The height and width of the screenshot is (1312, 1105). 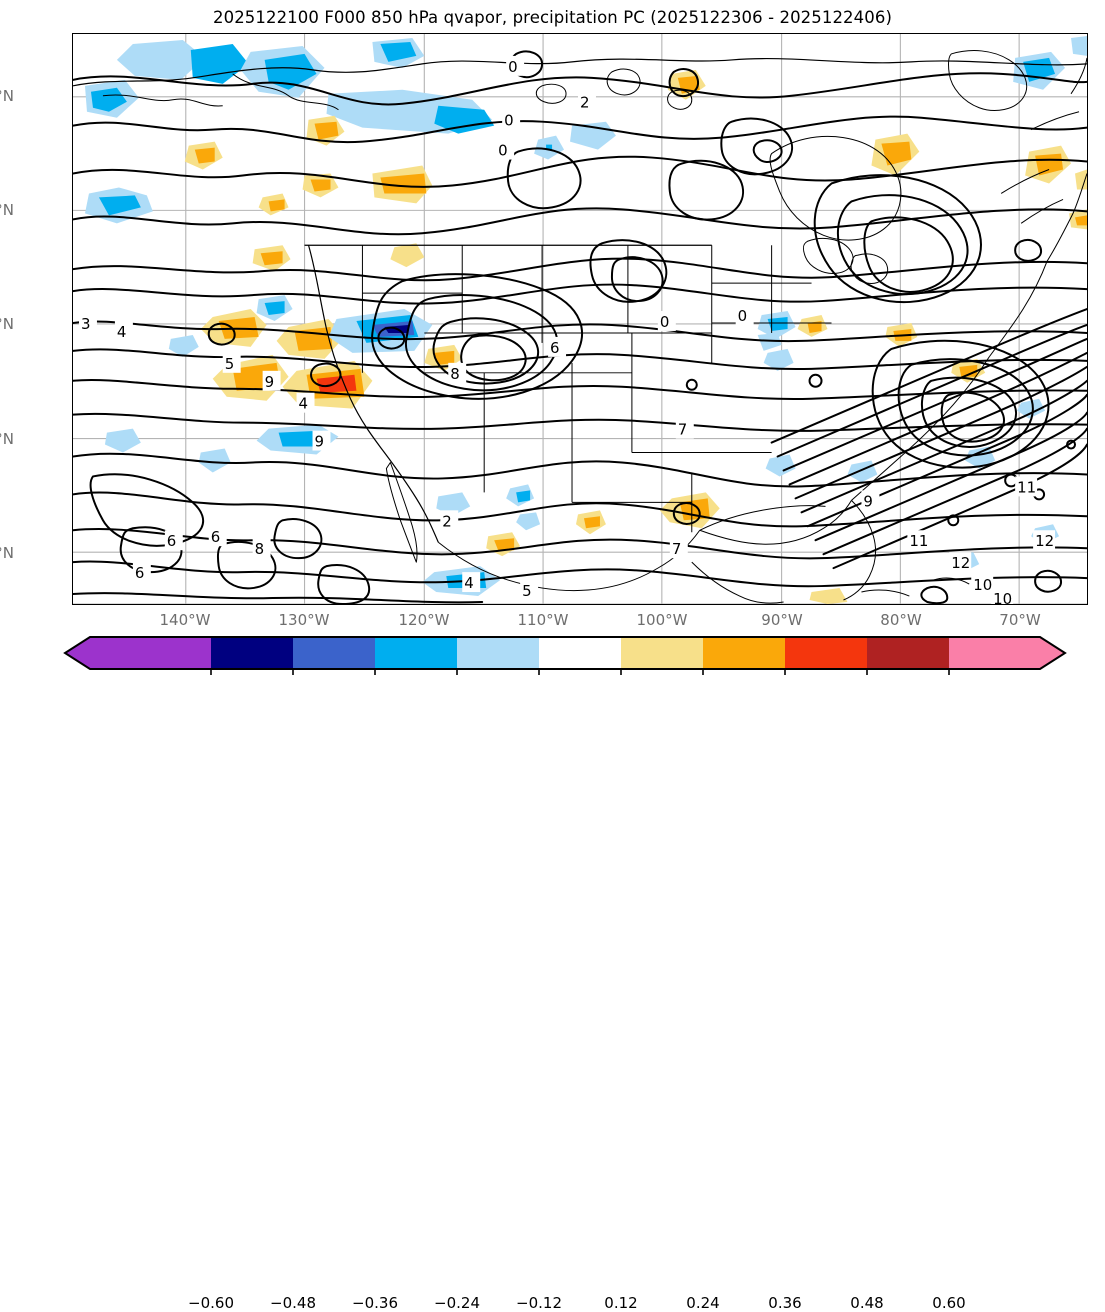 I want to click on colorbar-tick-label-4: −0.12, so click(x=539, y=1303).